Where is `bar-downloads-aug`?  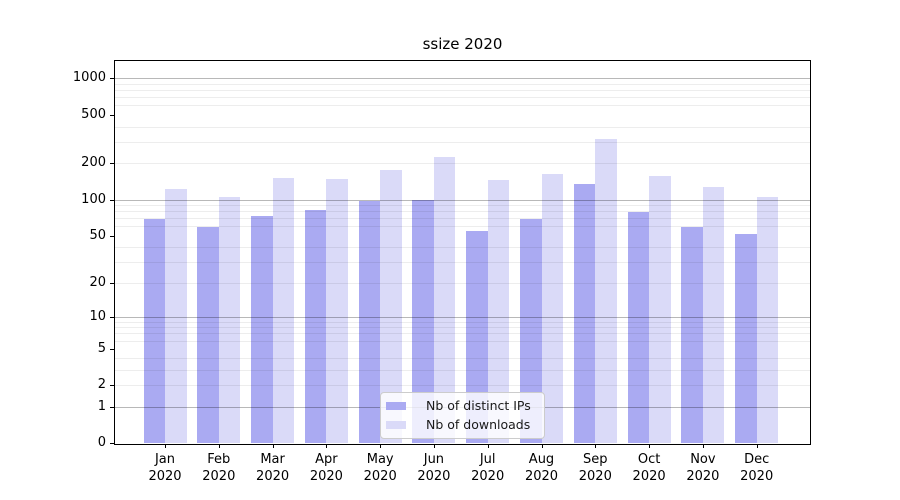
bar-downloads-aug is located at coordinates (552, 308).